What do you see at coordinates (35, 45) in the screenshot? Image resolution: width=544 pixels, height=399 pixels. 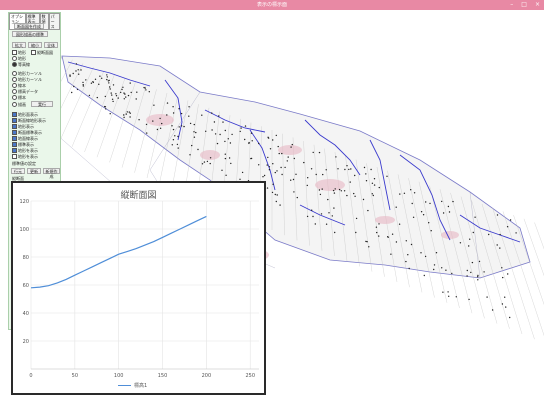 I see `zoom-out-button: 縮小` at bounding box center [35, 45].